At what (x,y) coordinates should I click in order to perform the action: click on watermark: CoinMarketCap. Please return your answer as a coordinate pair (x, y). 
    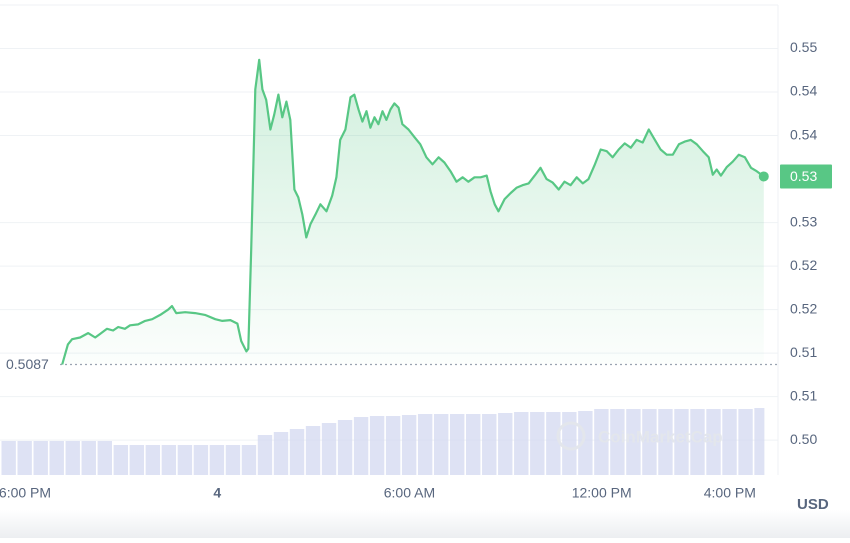
    Looking at the image, I should click on (639, 436).